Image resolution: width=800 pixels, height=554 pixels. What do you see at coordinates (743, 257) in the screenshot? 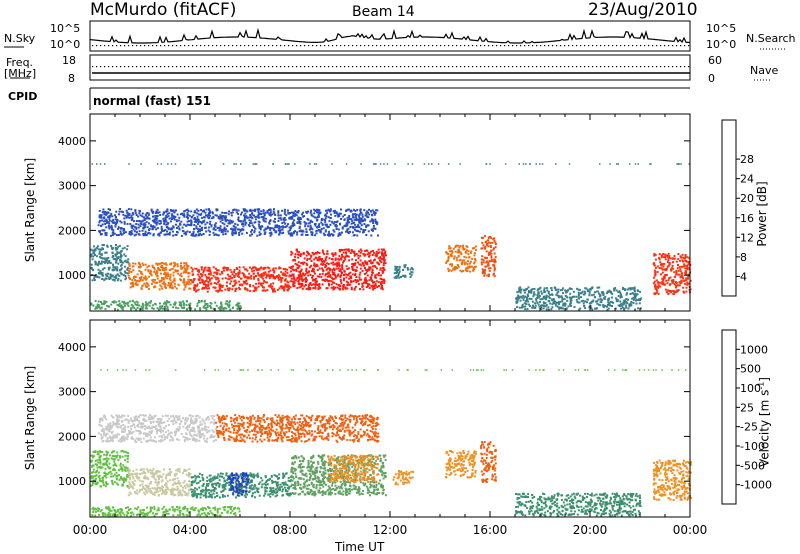
I see `cb-power-tick-label-1: 8` at bounding box center [743, 257].